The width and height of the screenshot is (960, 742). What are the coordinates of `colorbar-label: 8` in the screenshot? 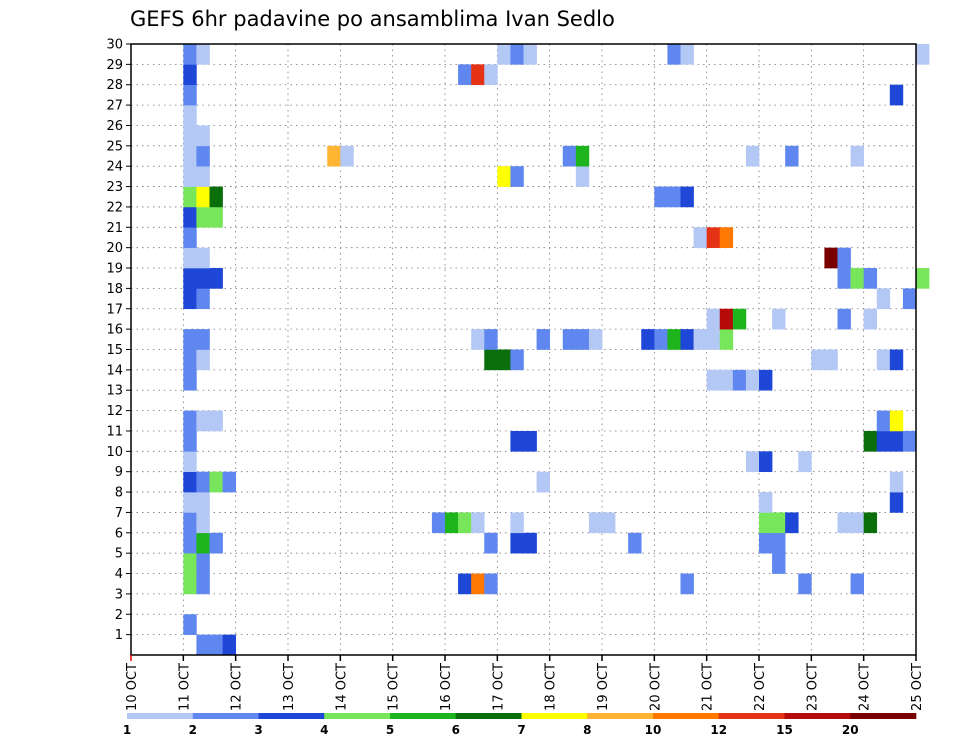 It's located at (587, 730).